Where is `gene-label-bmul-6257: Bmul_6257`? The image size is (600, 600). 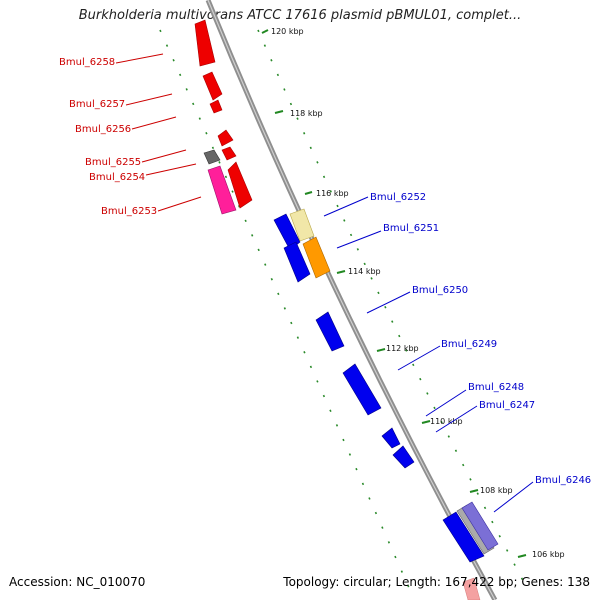 gene-label-bmul-6257: Bmul_6257 is located at coordinates (97, 104).